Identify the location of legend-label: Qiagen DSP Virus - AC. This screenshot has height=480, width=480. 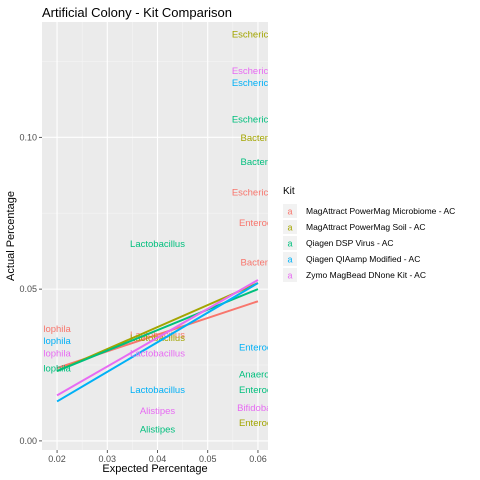
(350, 243).